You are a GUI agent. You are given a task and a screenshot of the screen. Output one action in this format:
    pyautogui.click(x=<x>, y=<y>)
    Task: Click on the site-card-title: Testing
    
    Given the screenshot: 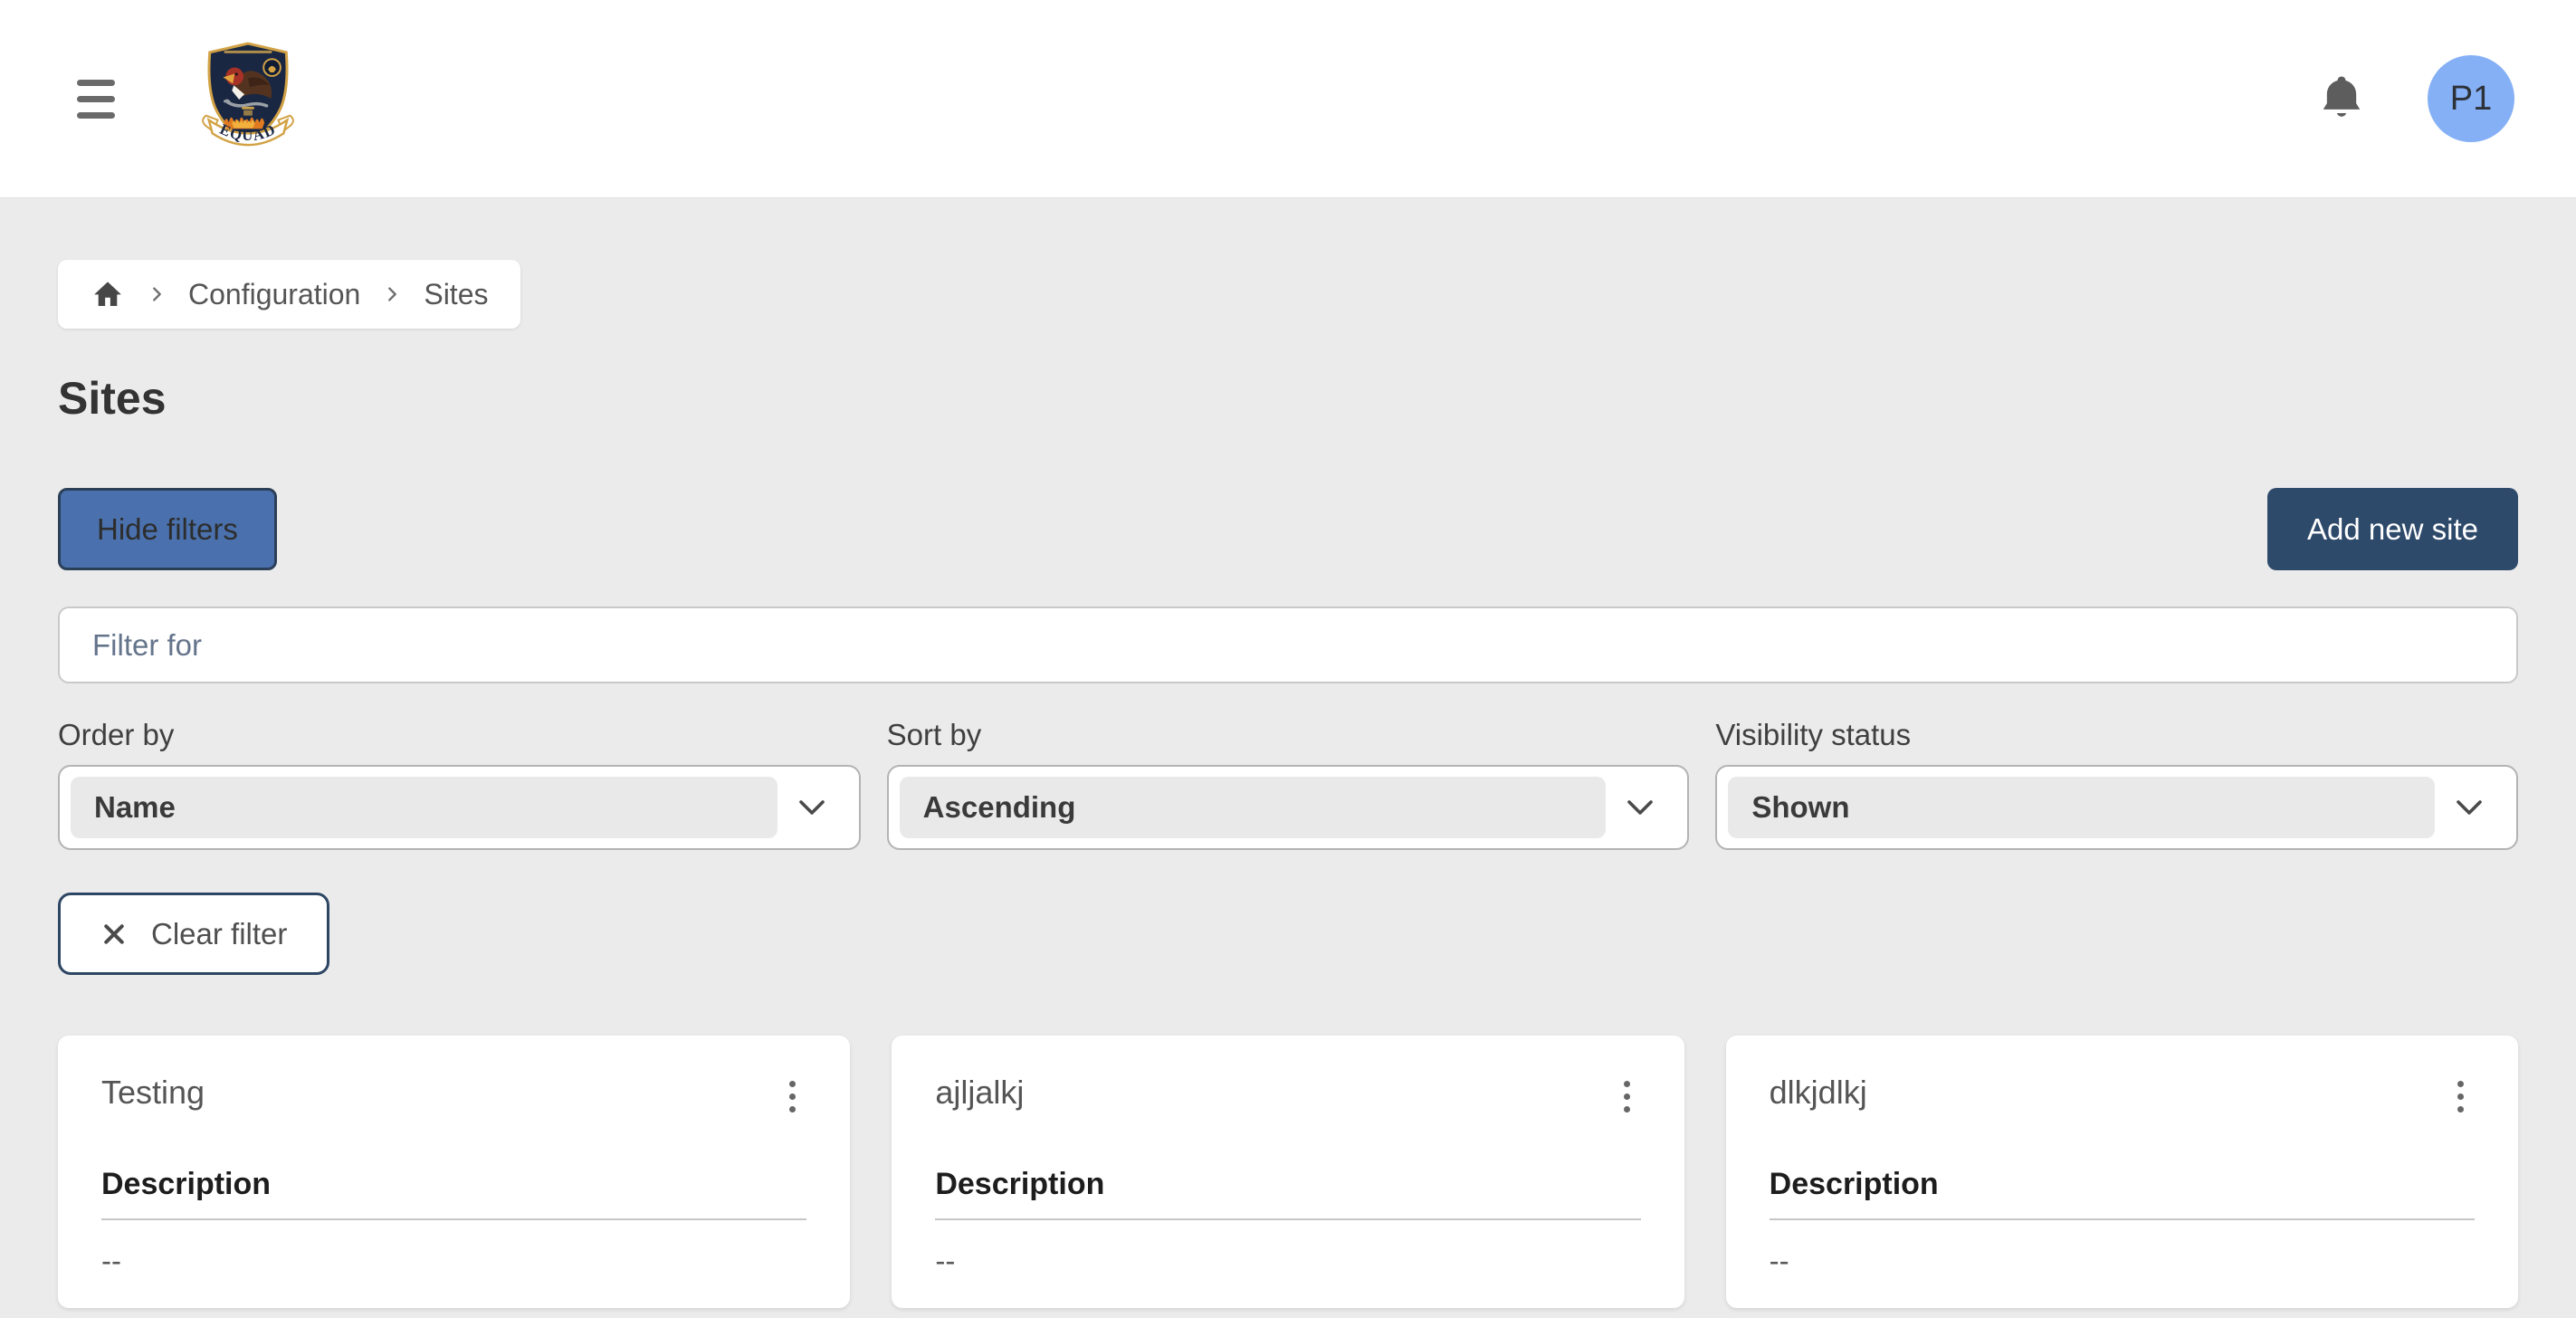 What is the action you would take?
    pyautogui.click(x=153, y=1093)
    